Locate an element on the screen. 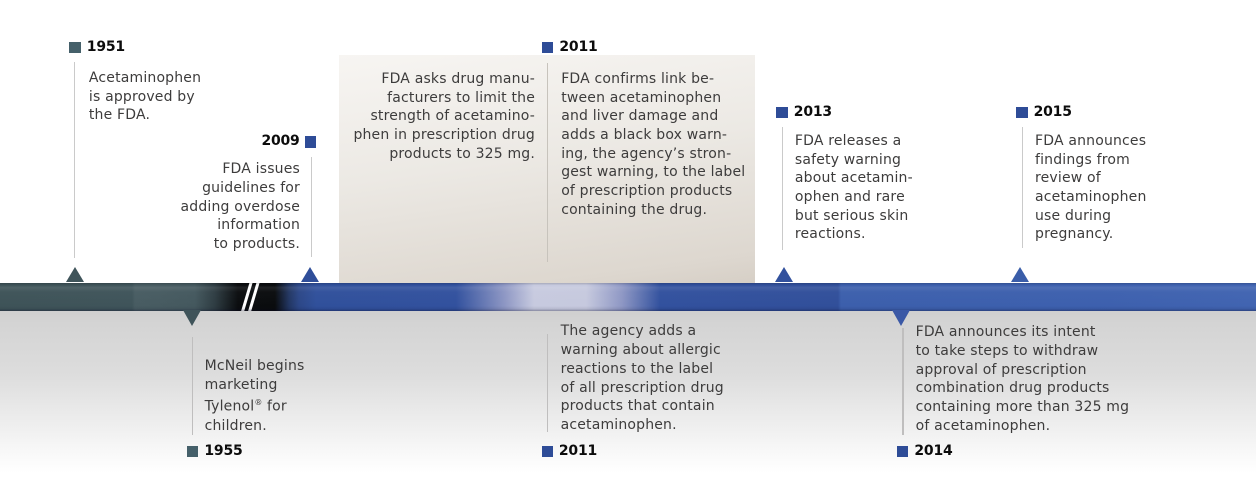  year-text-2014: 2014 is located at coordinates (933, 451).